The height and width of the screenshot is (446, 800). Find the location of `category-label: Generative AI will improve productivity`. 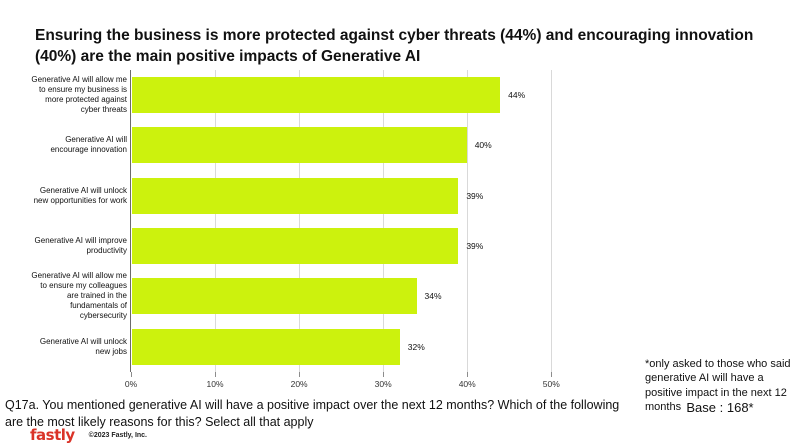

category-label: Generative AI will improve productivity is located at coordinates (80, 246).